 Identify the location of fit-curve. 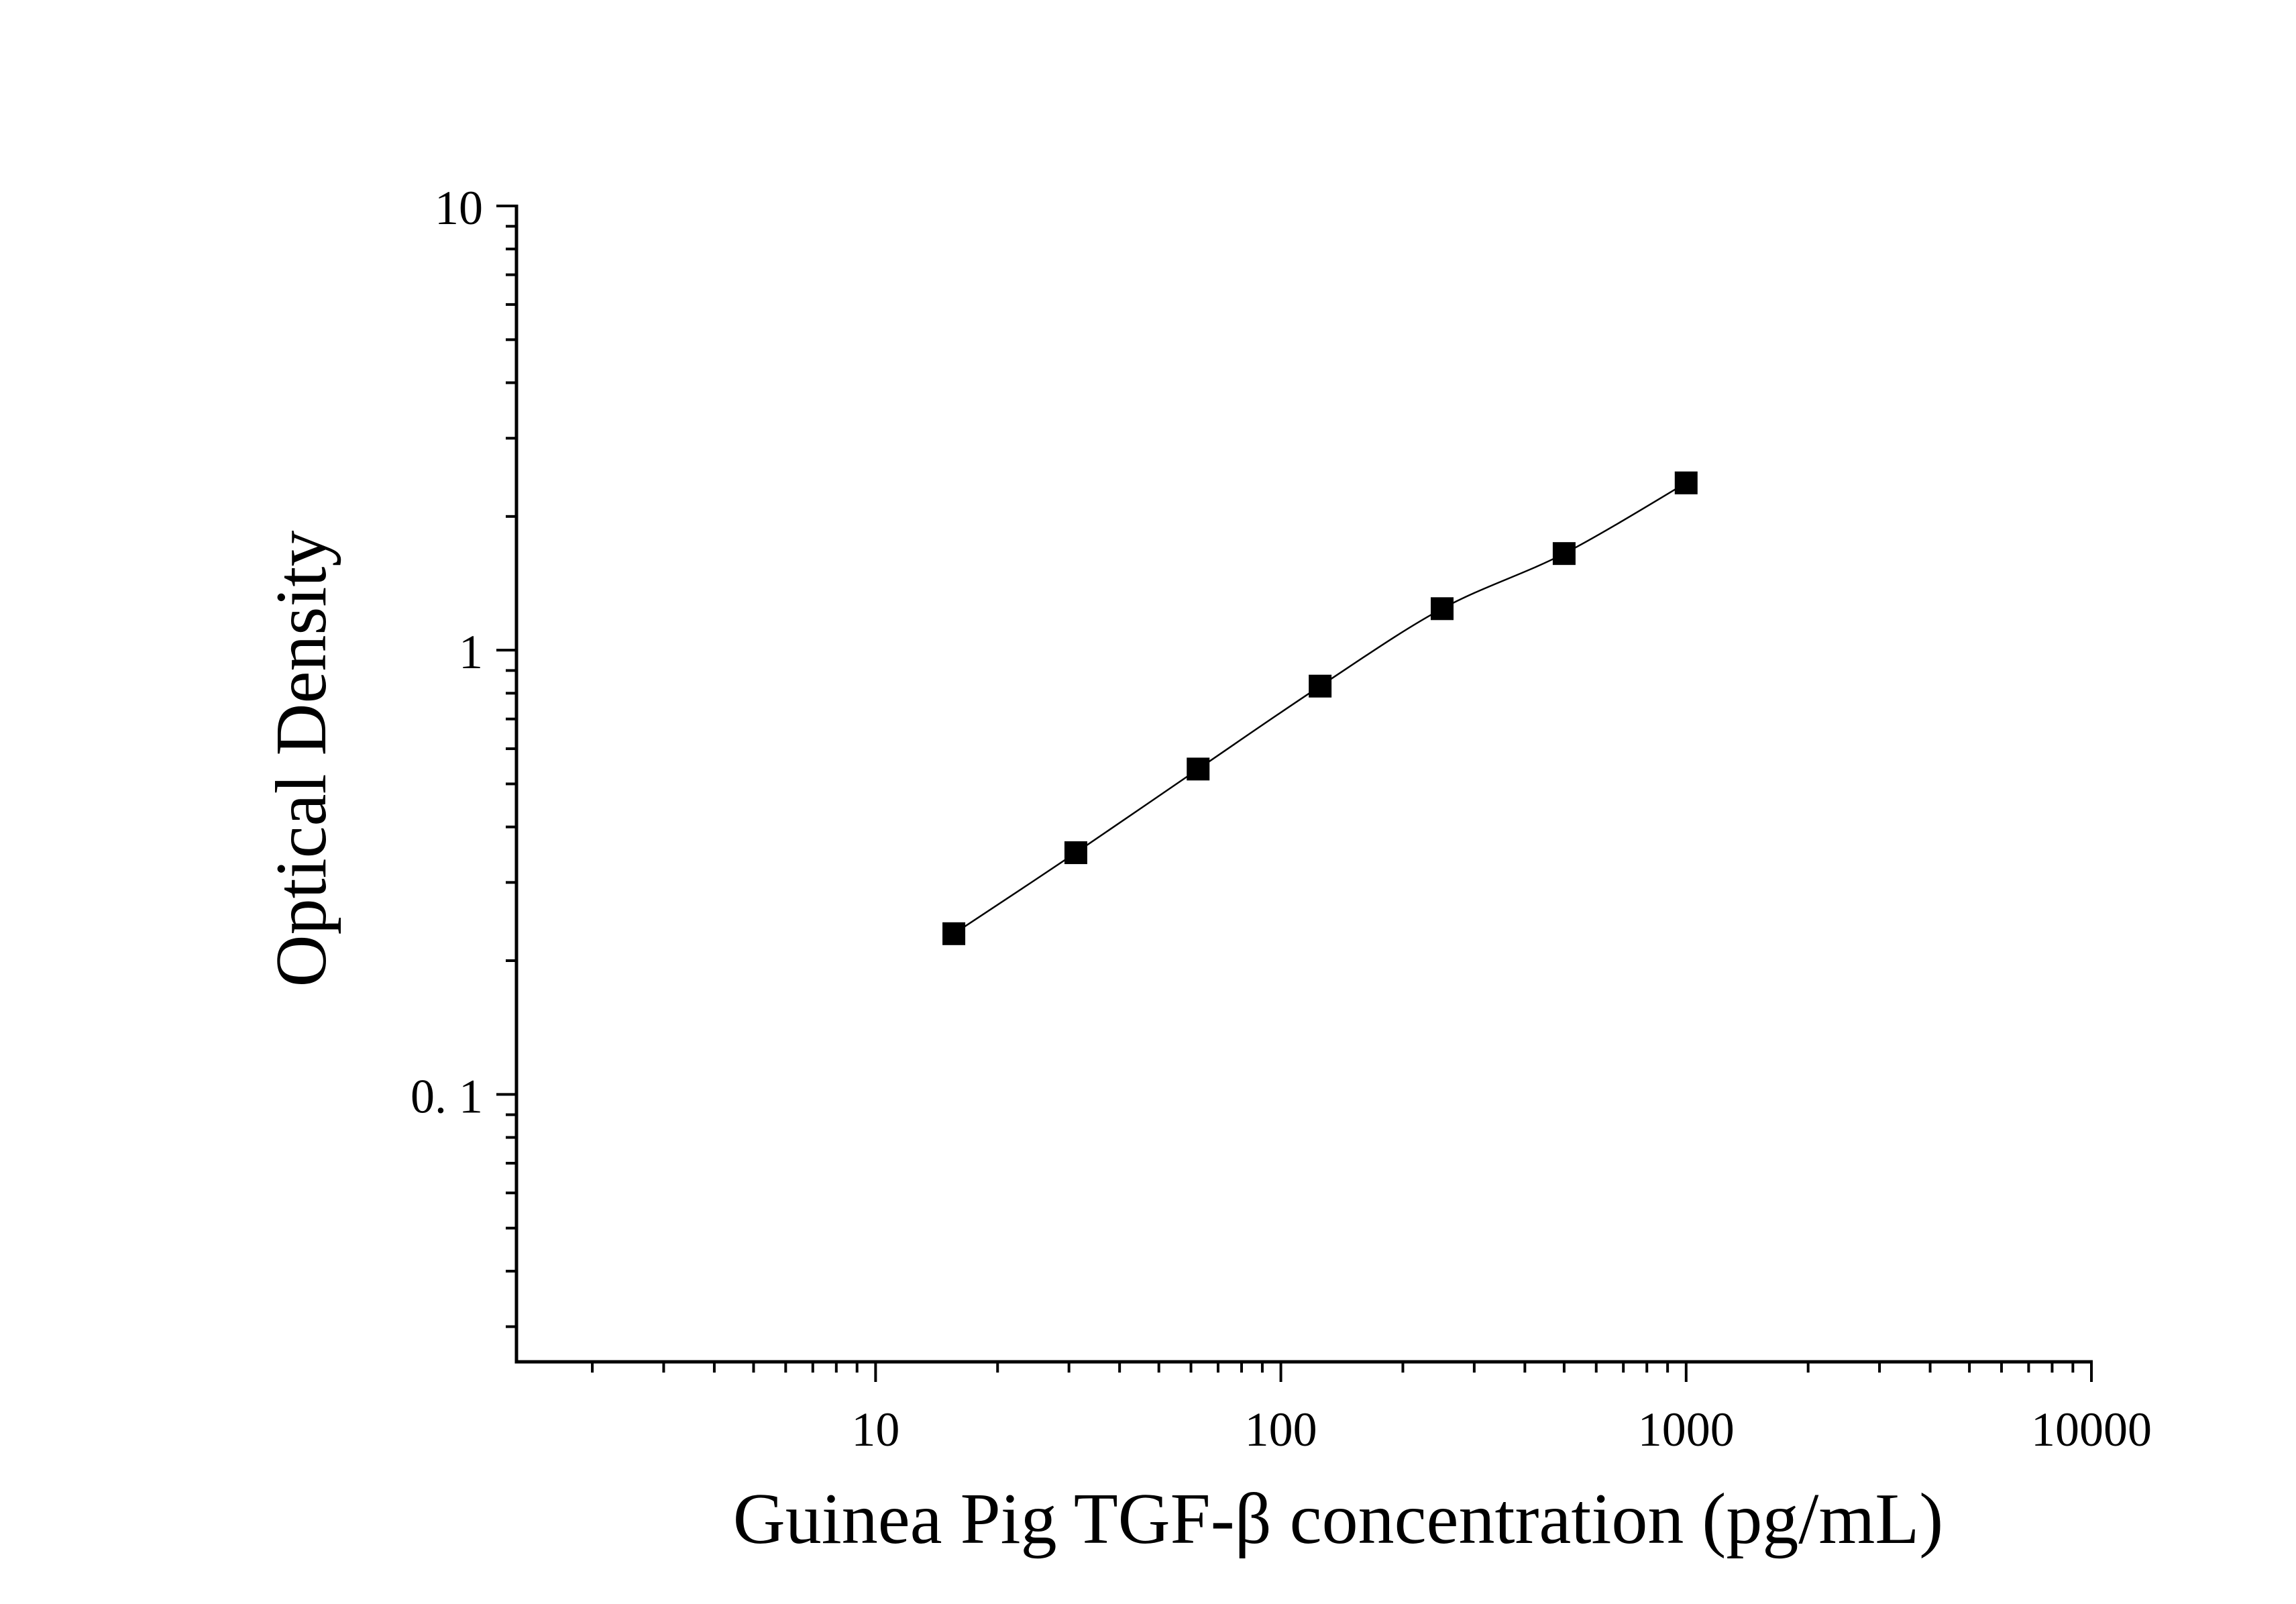
(1320, 708).